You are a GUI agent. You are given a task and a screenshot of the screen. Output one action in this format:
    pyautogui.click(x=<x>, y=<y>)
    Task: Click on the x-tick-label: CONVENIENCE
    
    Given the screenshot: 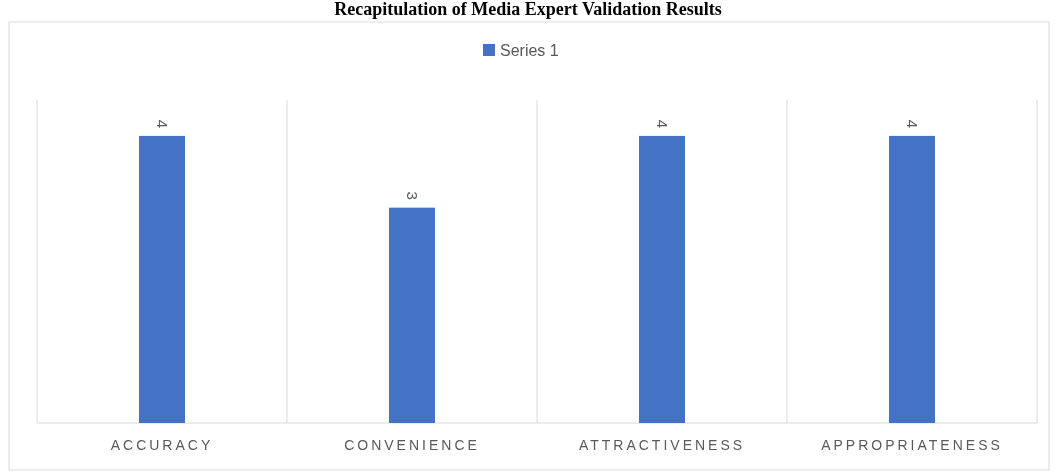 What is the action you would take?
    pyautogui.click(x=412, y=445)
    